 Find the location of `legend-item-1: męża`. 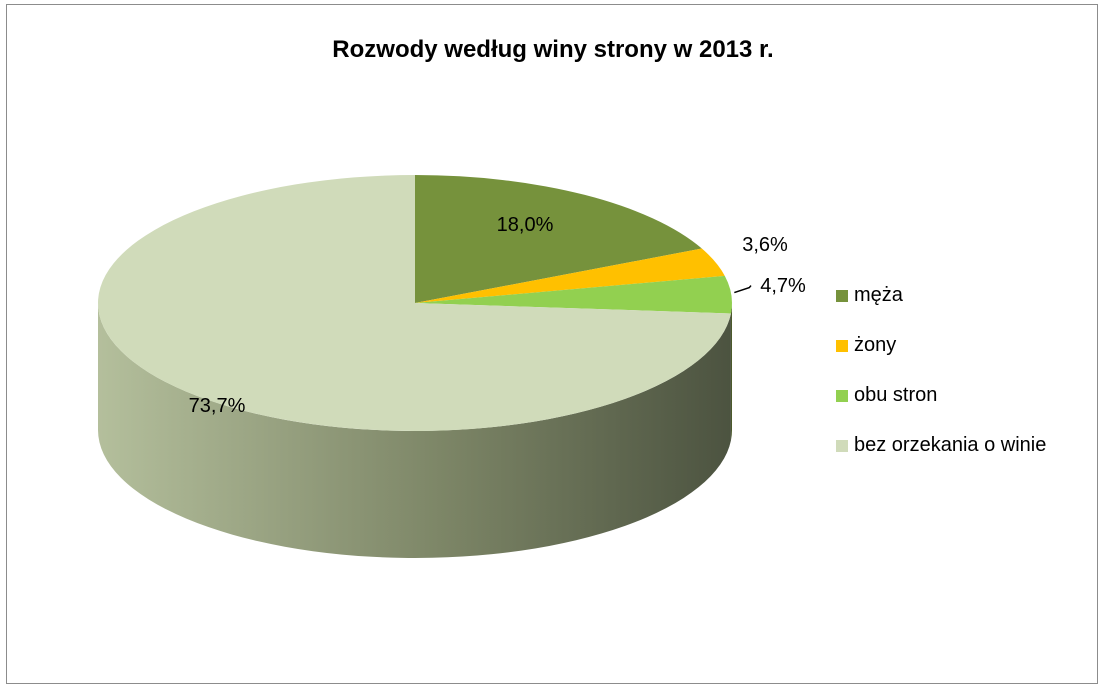

legend-item-1: męża is located at coordinates (968, 295).